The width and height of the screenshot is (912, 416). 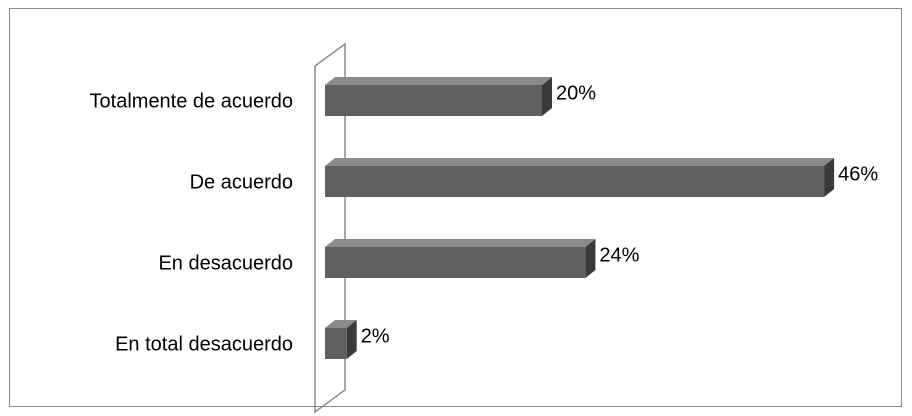 What do you see at coordinates (225, 264) in the screenshot?
I see `category-label: En desacuerdo` at bounding box center [225, 264].